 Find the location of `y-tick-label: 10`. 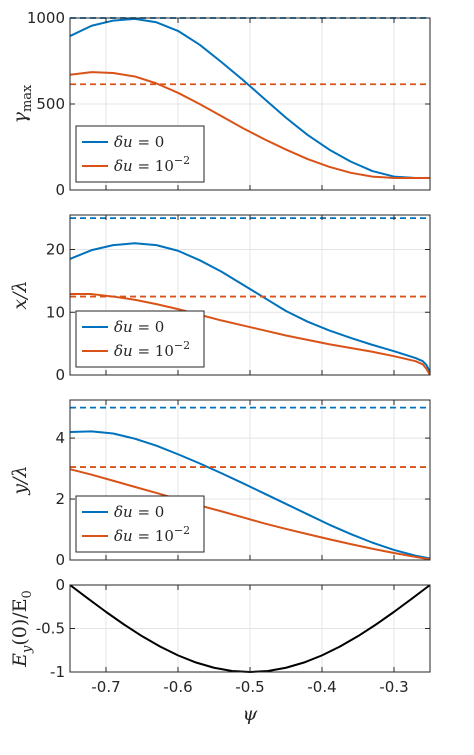

y-tick-label: 10 is located at coordinates (55, 312).